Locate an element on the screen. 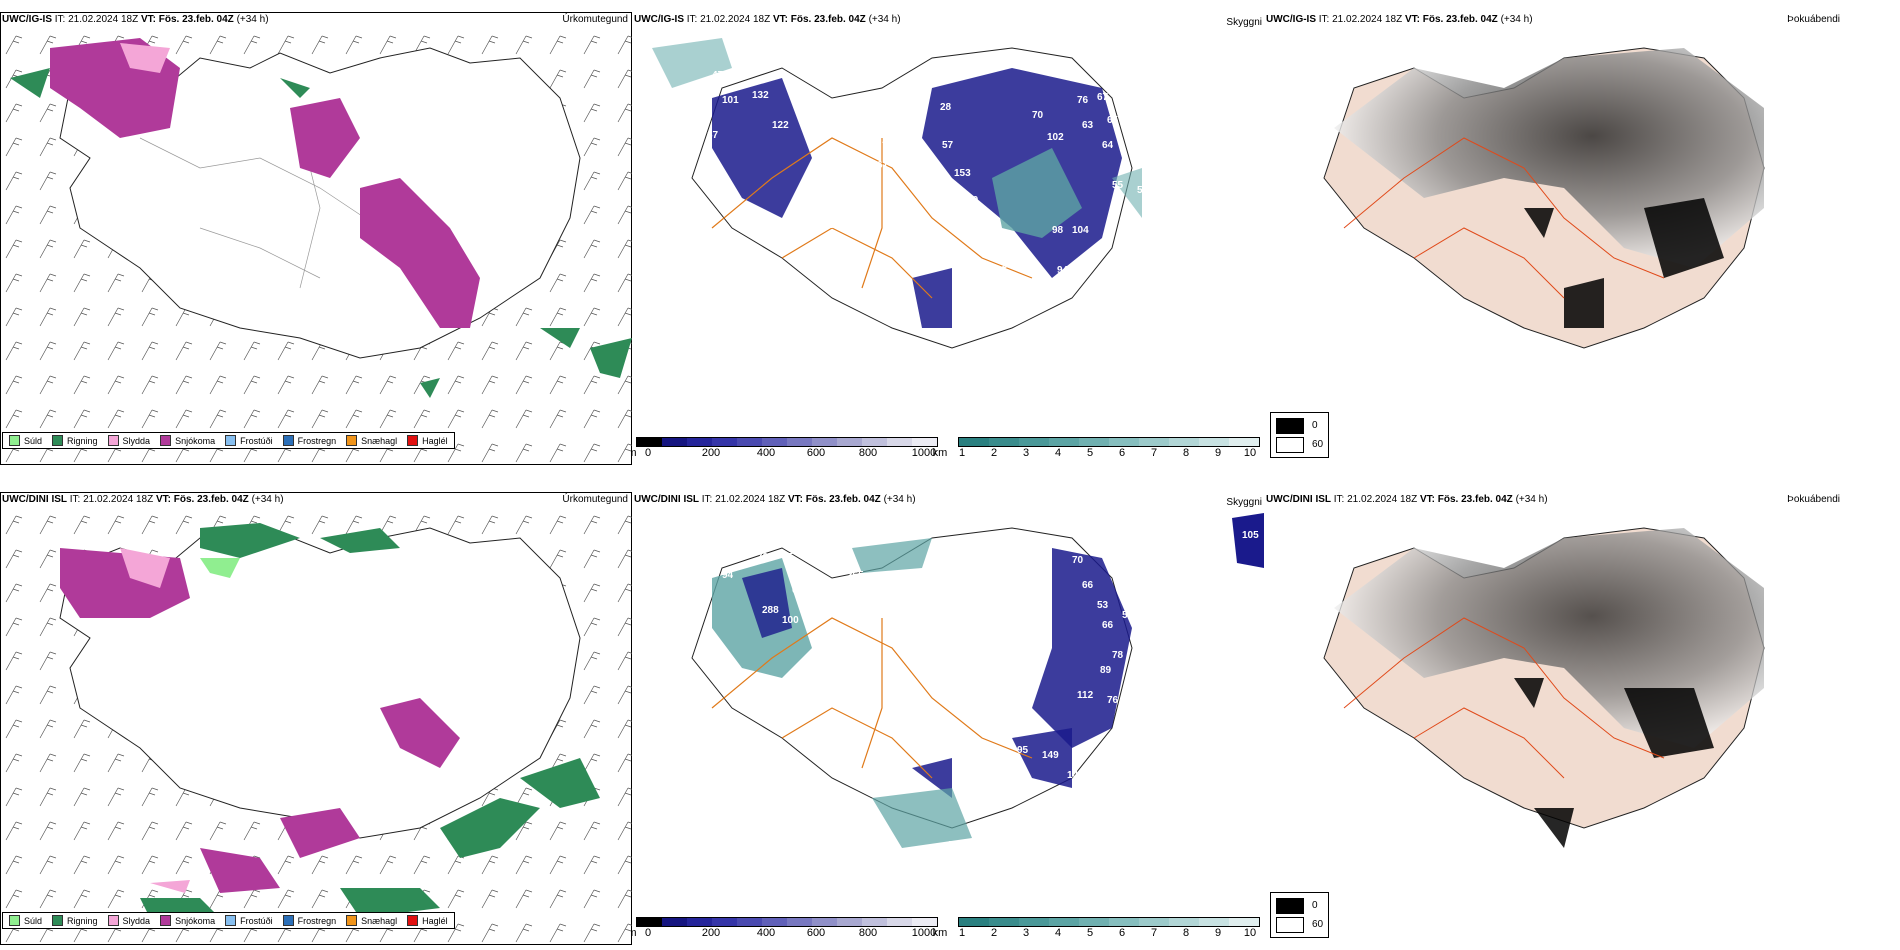 This screenshot has height=950, width=1900. vis-label: 106 is located at coordinates (857, 597).